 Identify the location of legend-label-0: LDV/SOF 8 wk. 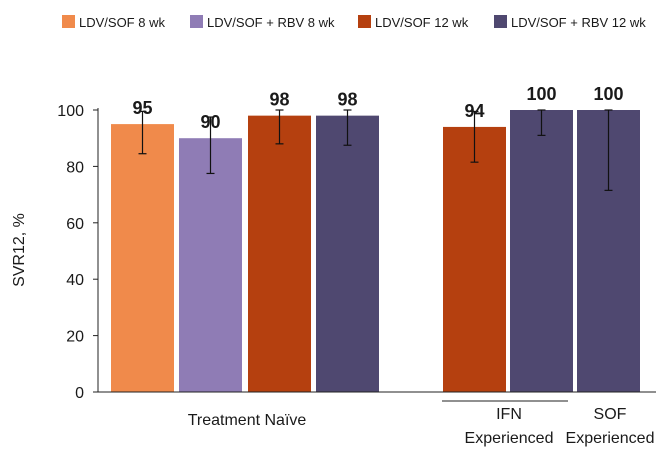
(122, 22).